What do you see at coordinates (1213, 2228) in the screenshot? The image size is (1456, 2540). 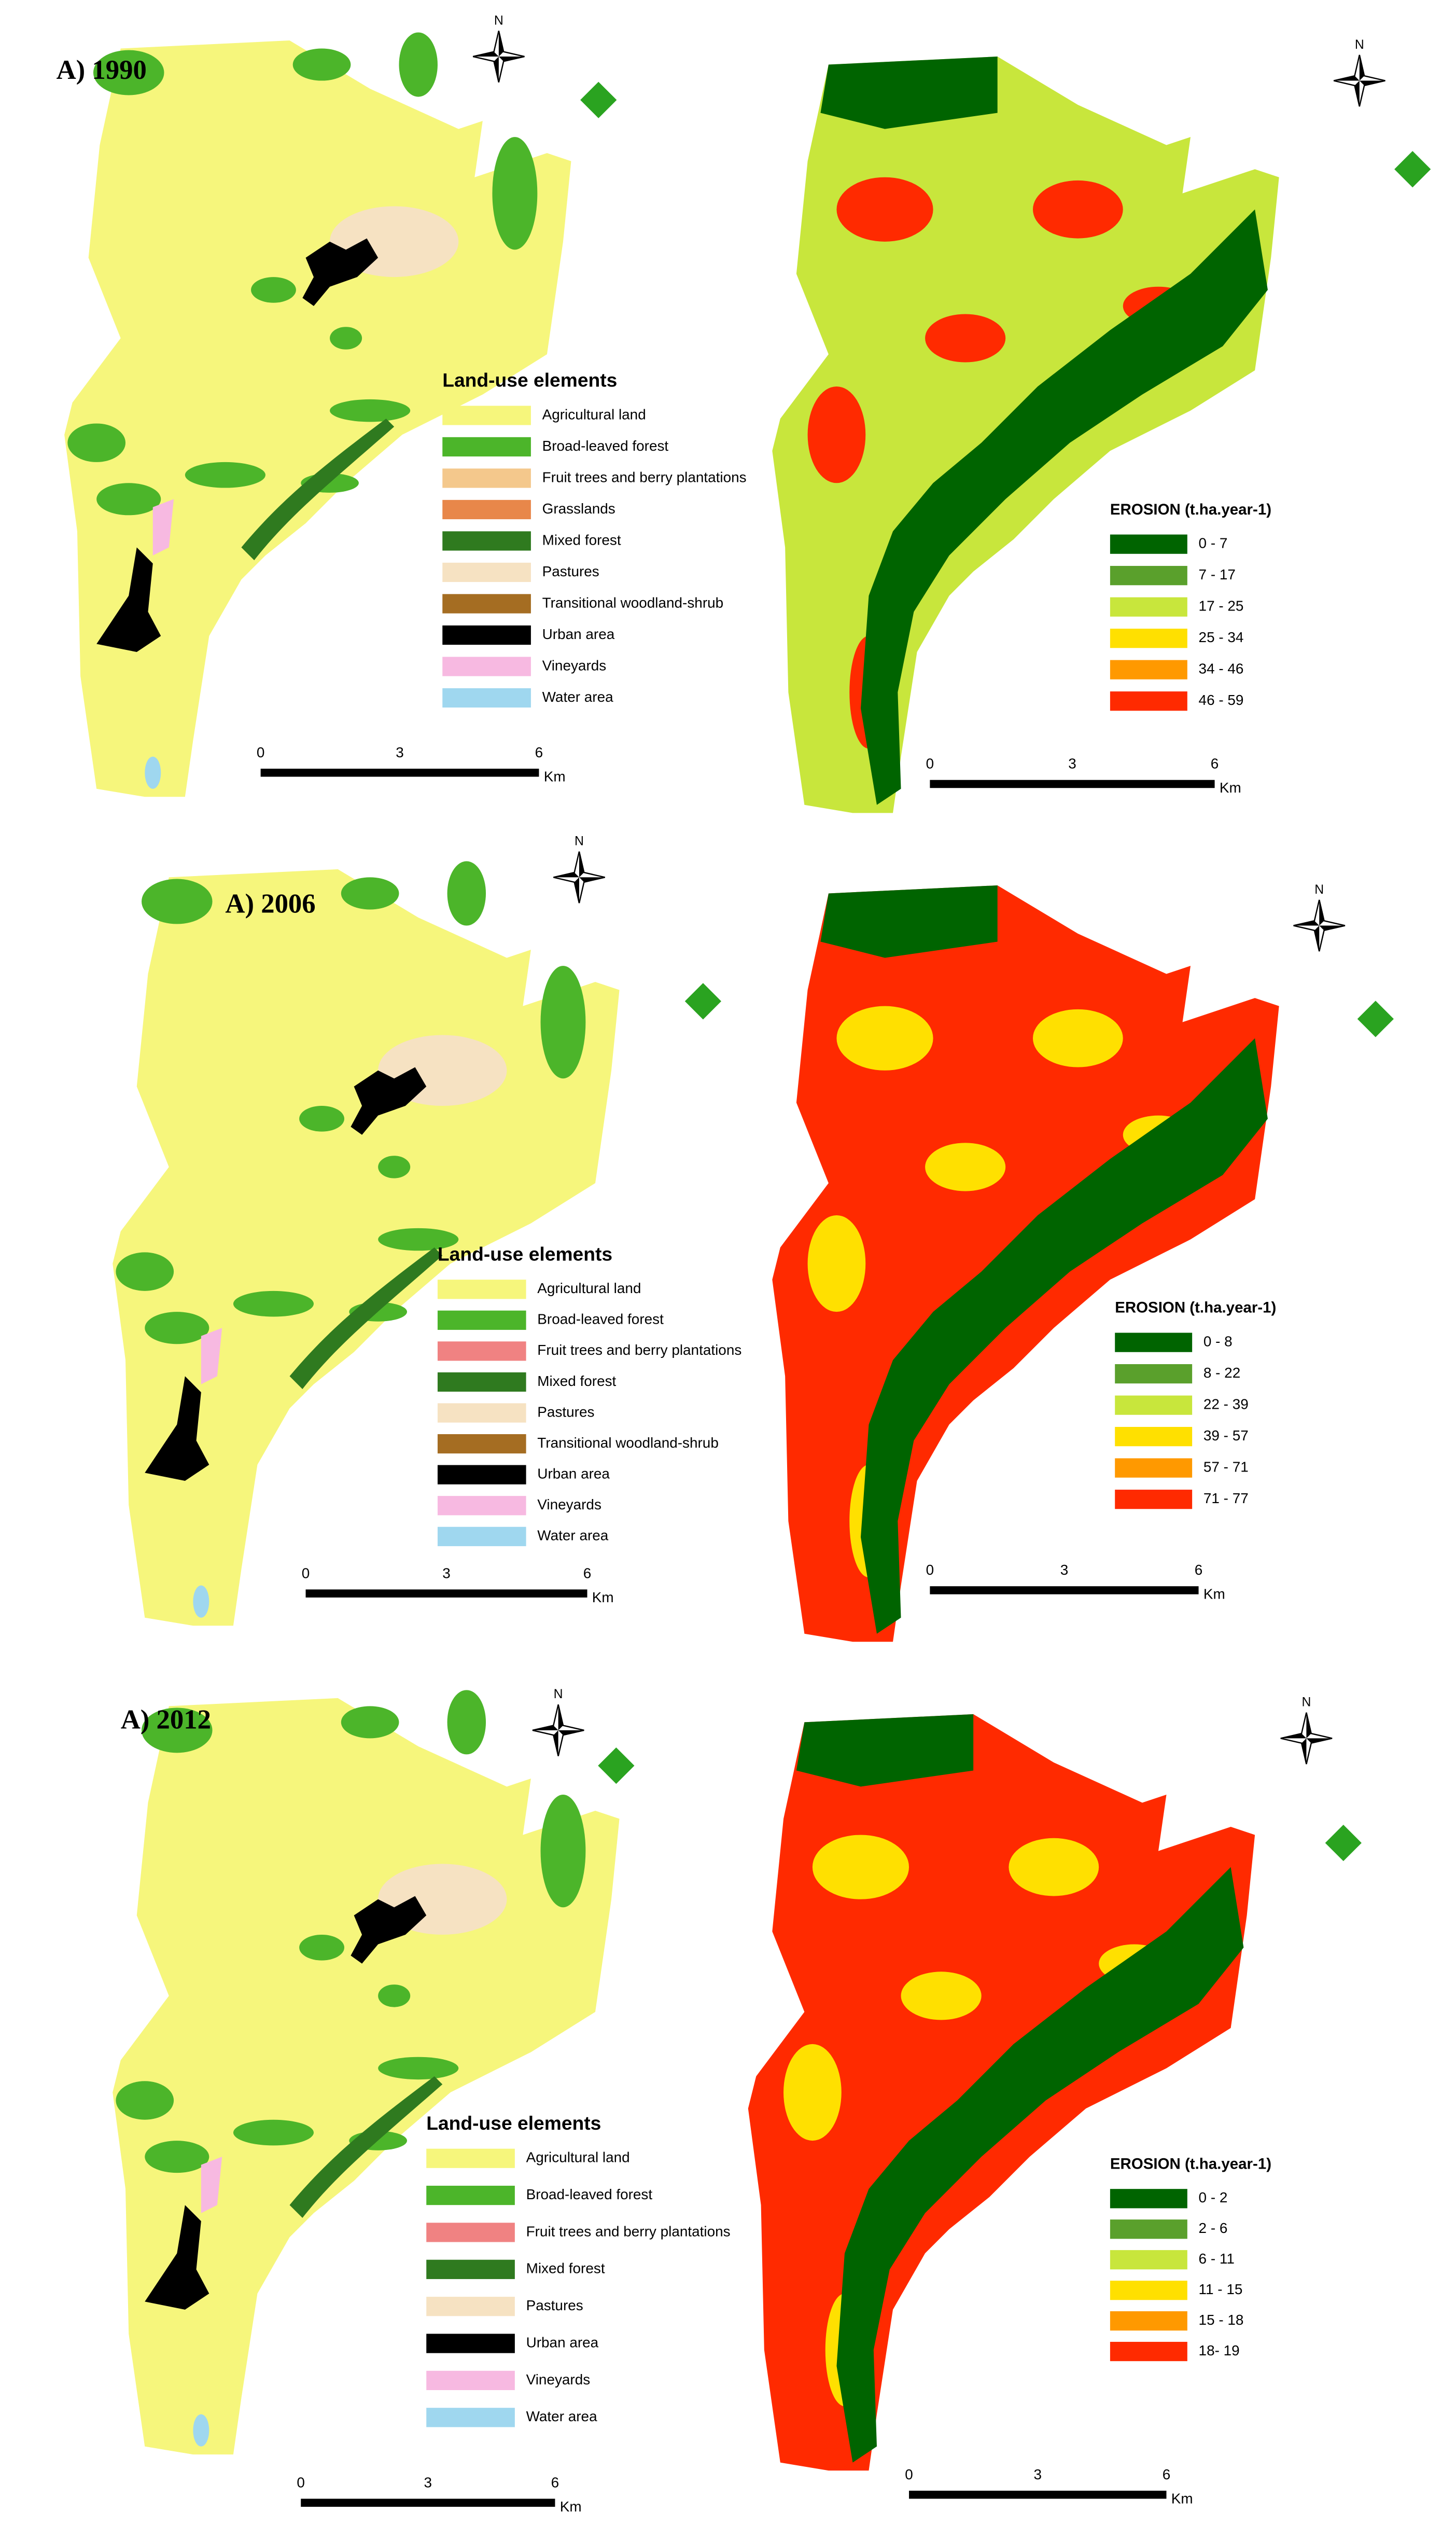 I see `legend-label: 2 - 6` at bounding box center [1213, 2228].